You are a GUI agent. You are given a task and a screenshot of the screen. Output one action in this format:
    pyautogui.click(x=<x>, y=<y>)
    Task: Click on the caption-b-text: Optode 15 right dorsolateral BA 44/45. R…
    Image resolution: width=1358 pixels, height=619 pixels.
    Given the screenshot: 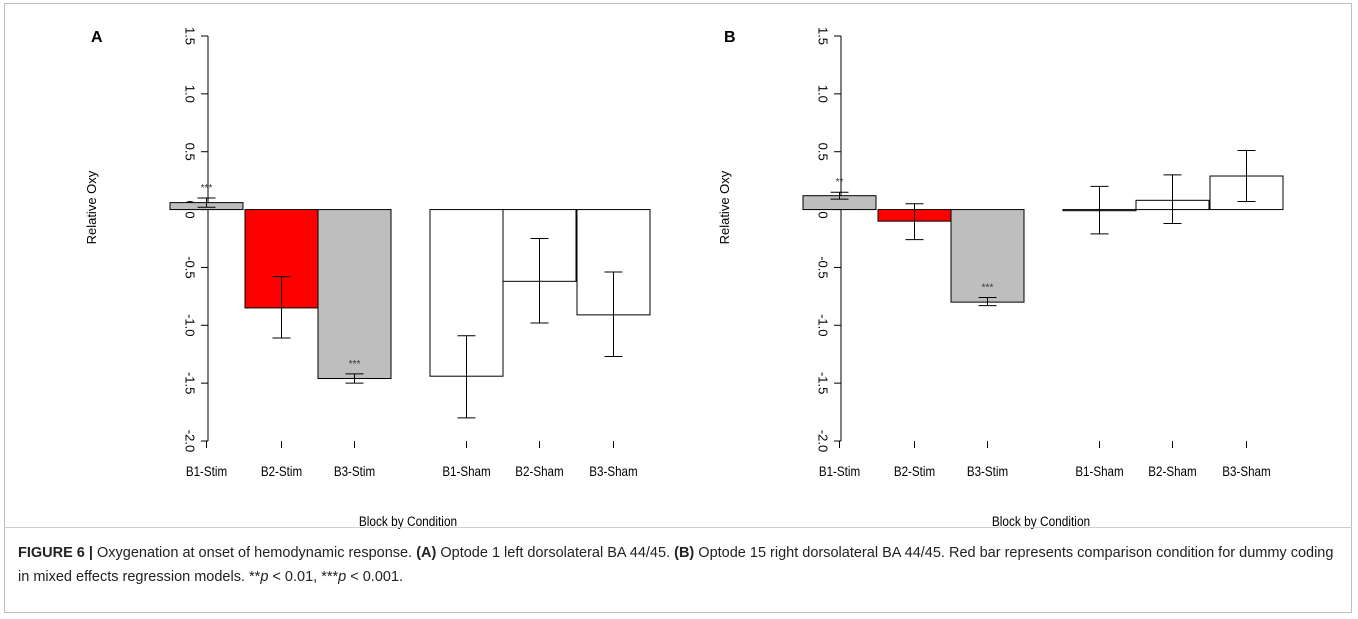 What is the action you would take?
    pyautogui.click(x=676, y=565)
    